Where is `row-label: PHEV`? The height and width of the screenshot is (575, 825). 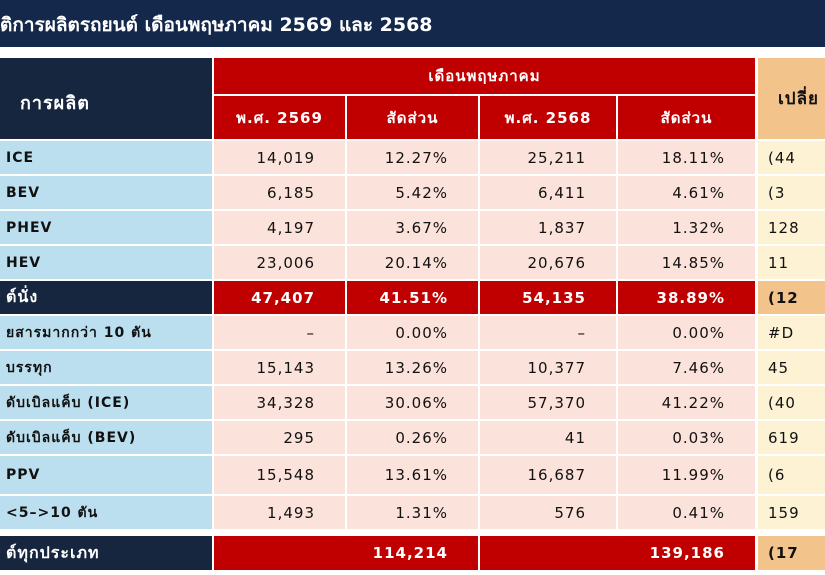 row-label: PHEV is located at coordinates (106, 227).